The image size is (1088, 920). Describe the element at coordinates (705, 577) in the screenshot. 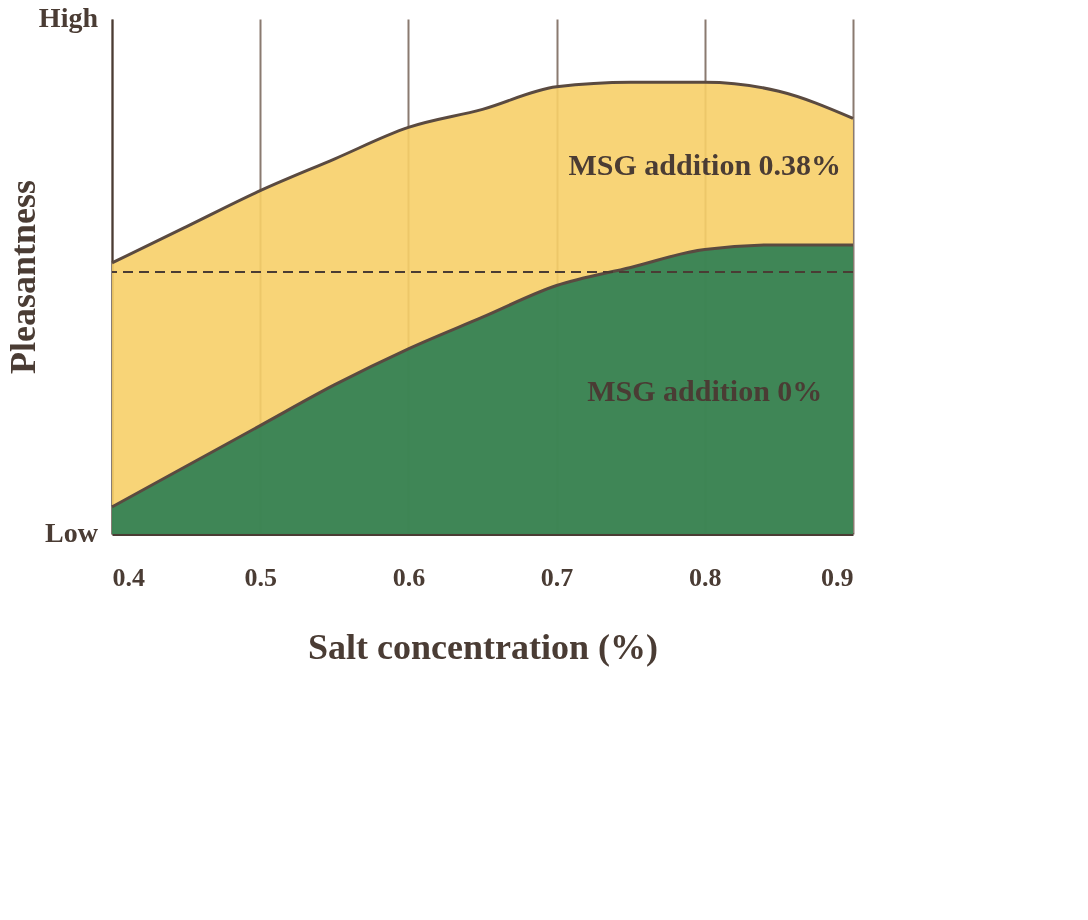

I see `x-tick-label: 0.8` at that location.